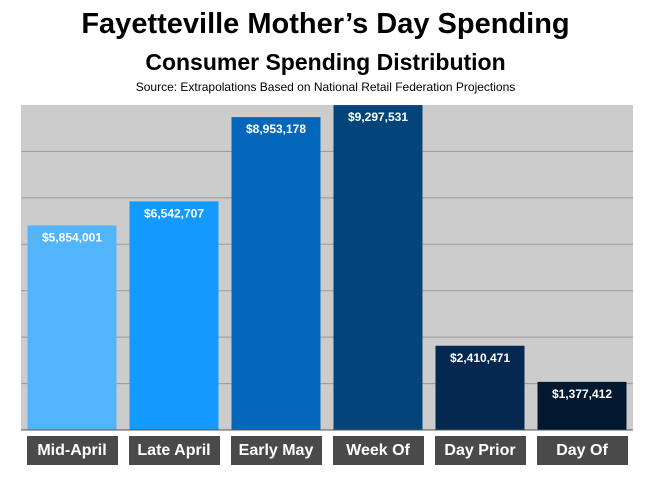 This screenshot has width=651, height=484. Describe the element at coordinates (72, 327) in the screenshot. I see `bar-mid-april` at that location.